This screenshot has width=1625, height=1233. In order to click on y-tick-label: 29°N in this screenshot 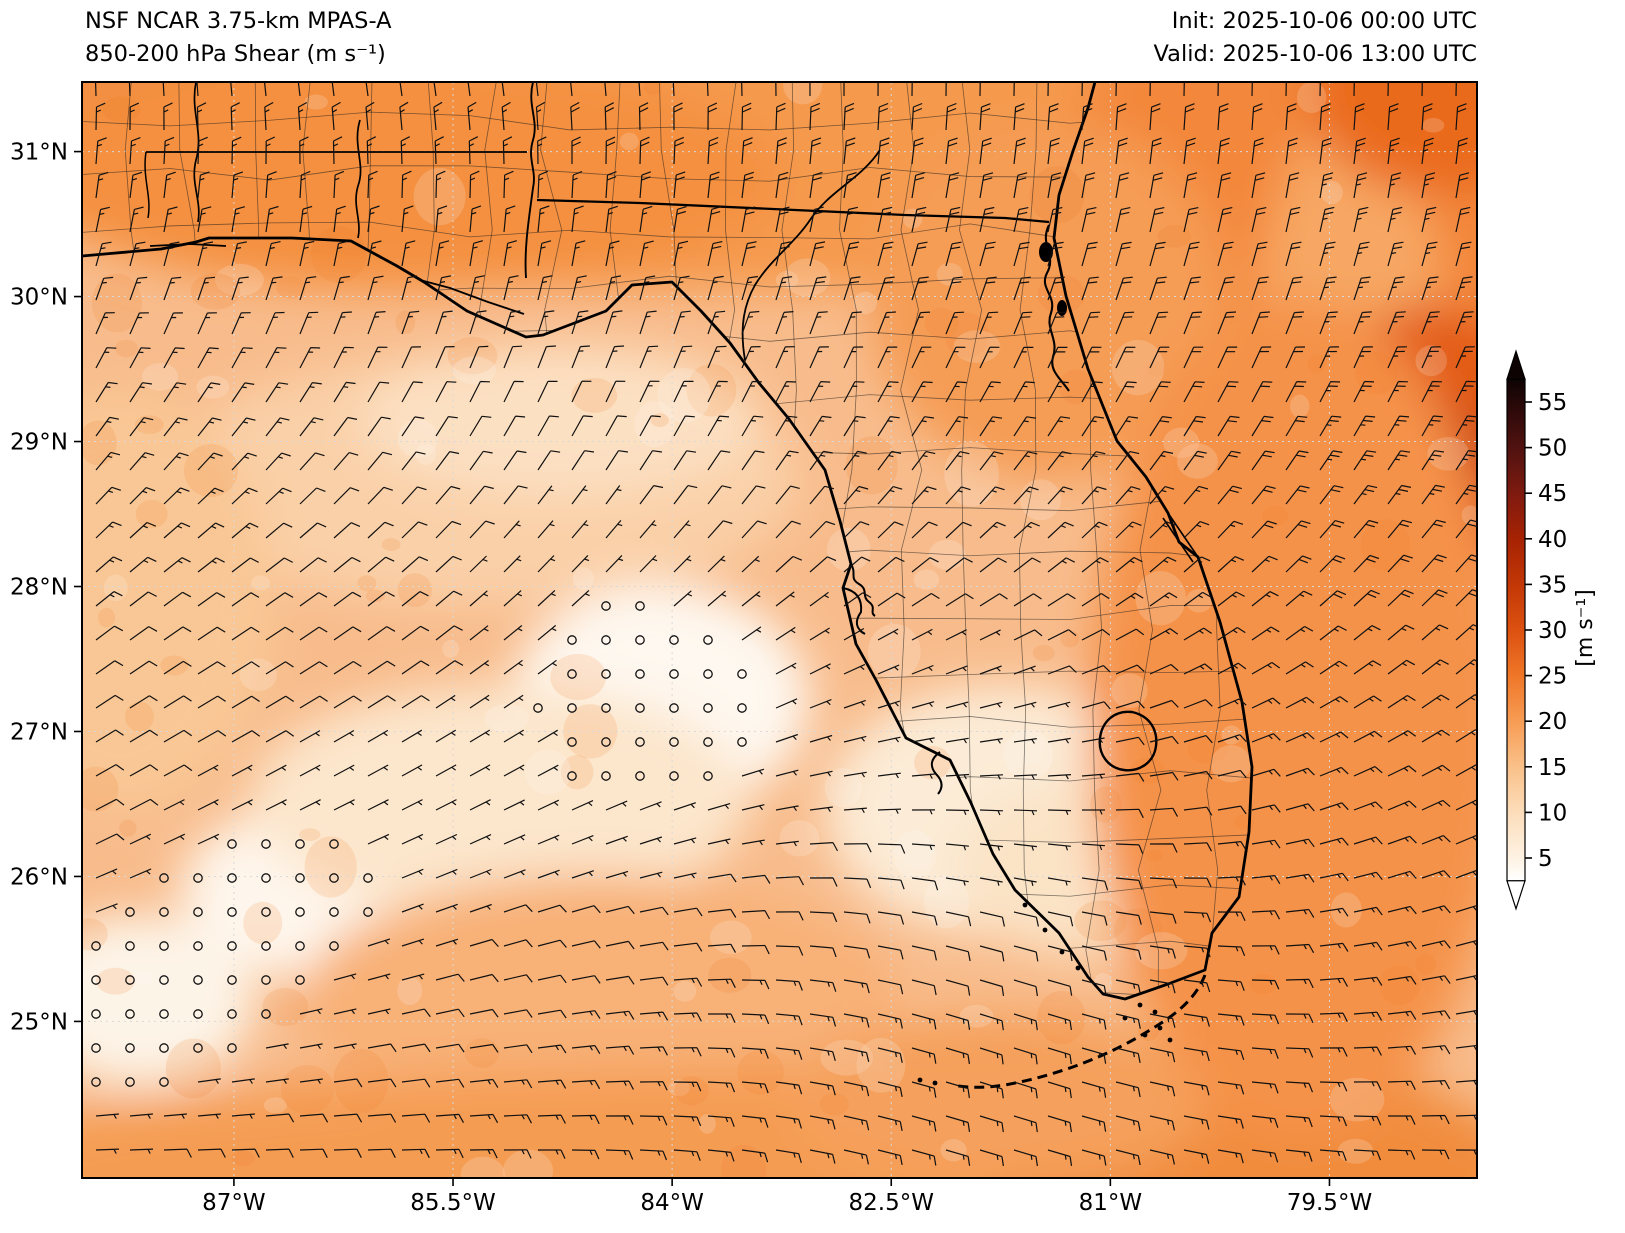, I will do `click(39, 443)`.